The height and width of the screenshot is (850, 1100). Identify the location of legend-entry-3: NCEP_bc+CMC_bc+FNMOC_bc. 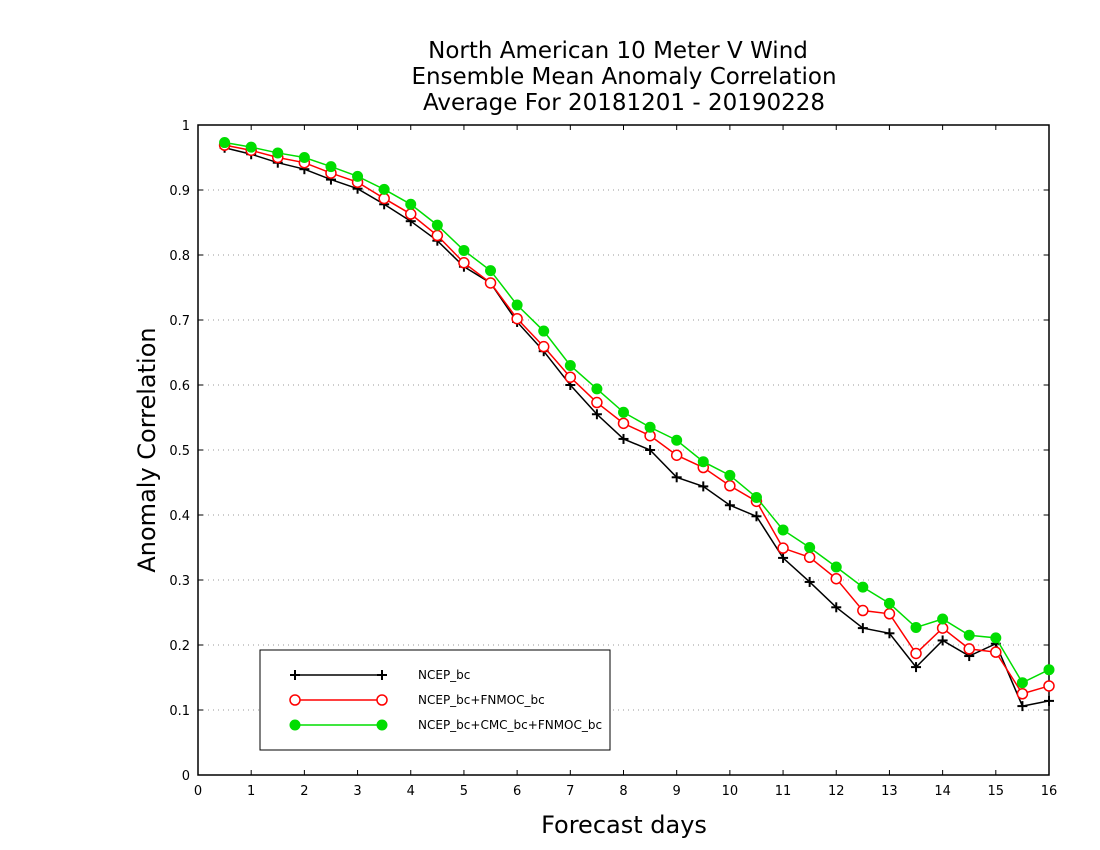
(445, 725).